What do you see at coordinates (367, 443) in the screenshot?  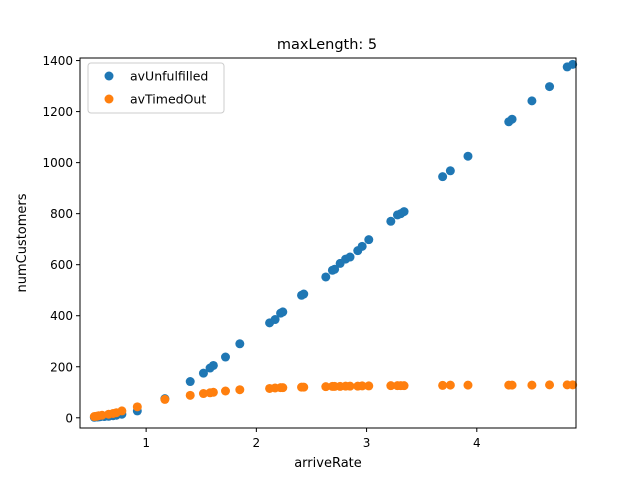 I see `x-tick-label: 3` at bounding box center [367, 443].